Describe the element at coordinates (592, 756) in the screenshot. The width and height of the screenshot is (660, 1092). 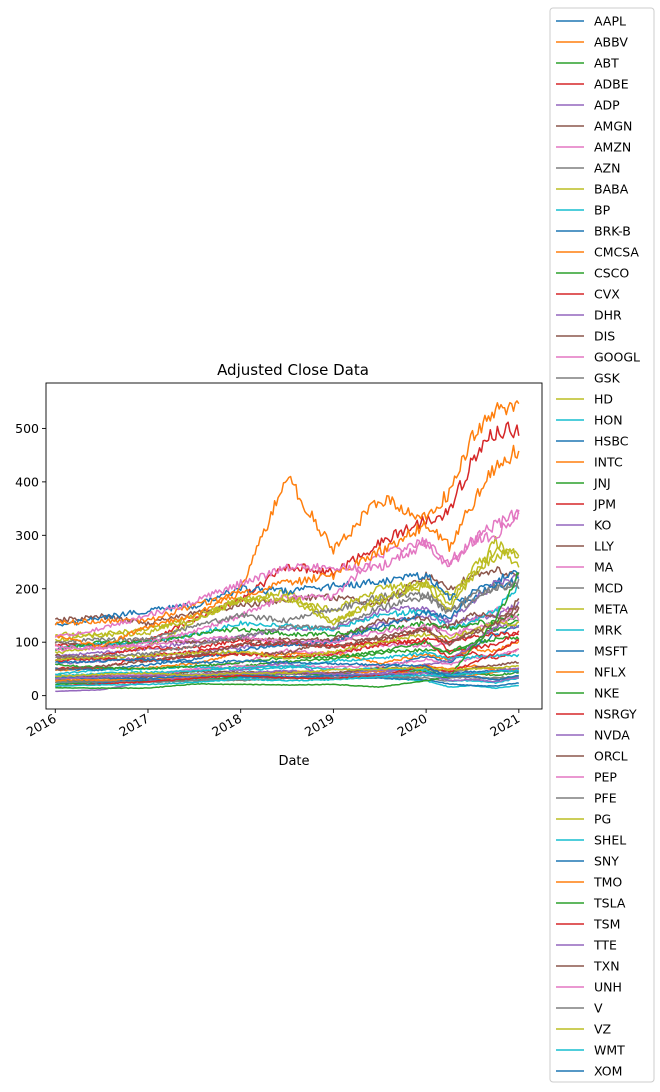
I see `legend-item: ORCL` at that location.